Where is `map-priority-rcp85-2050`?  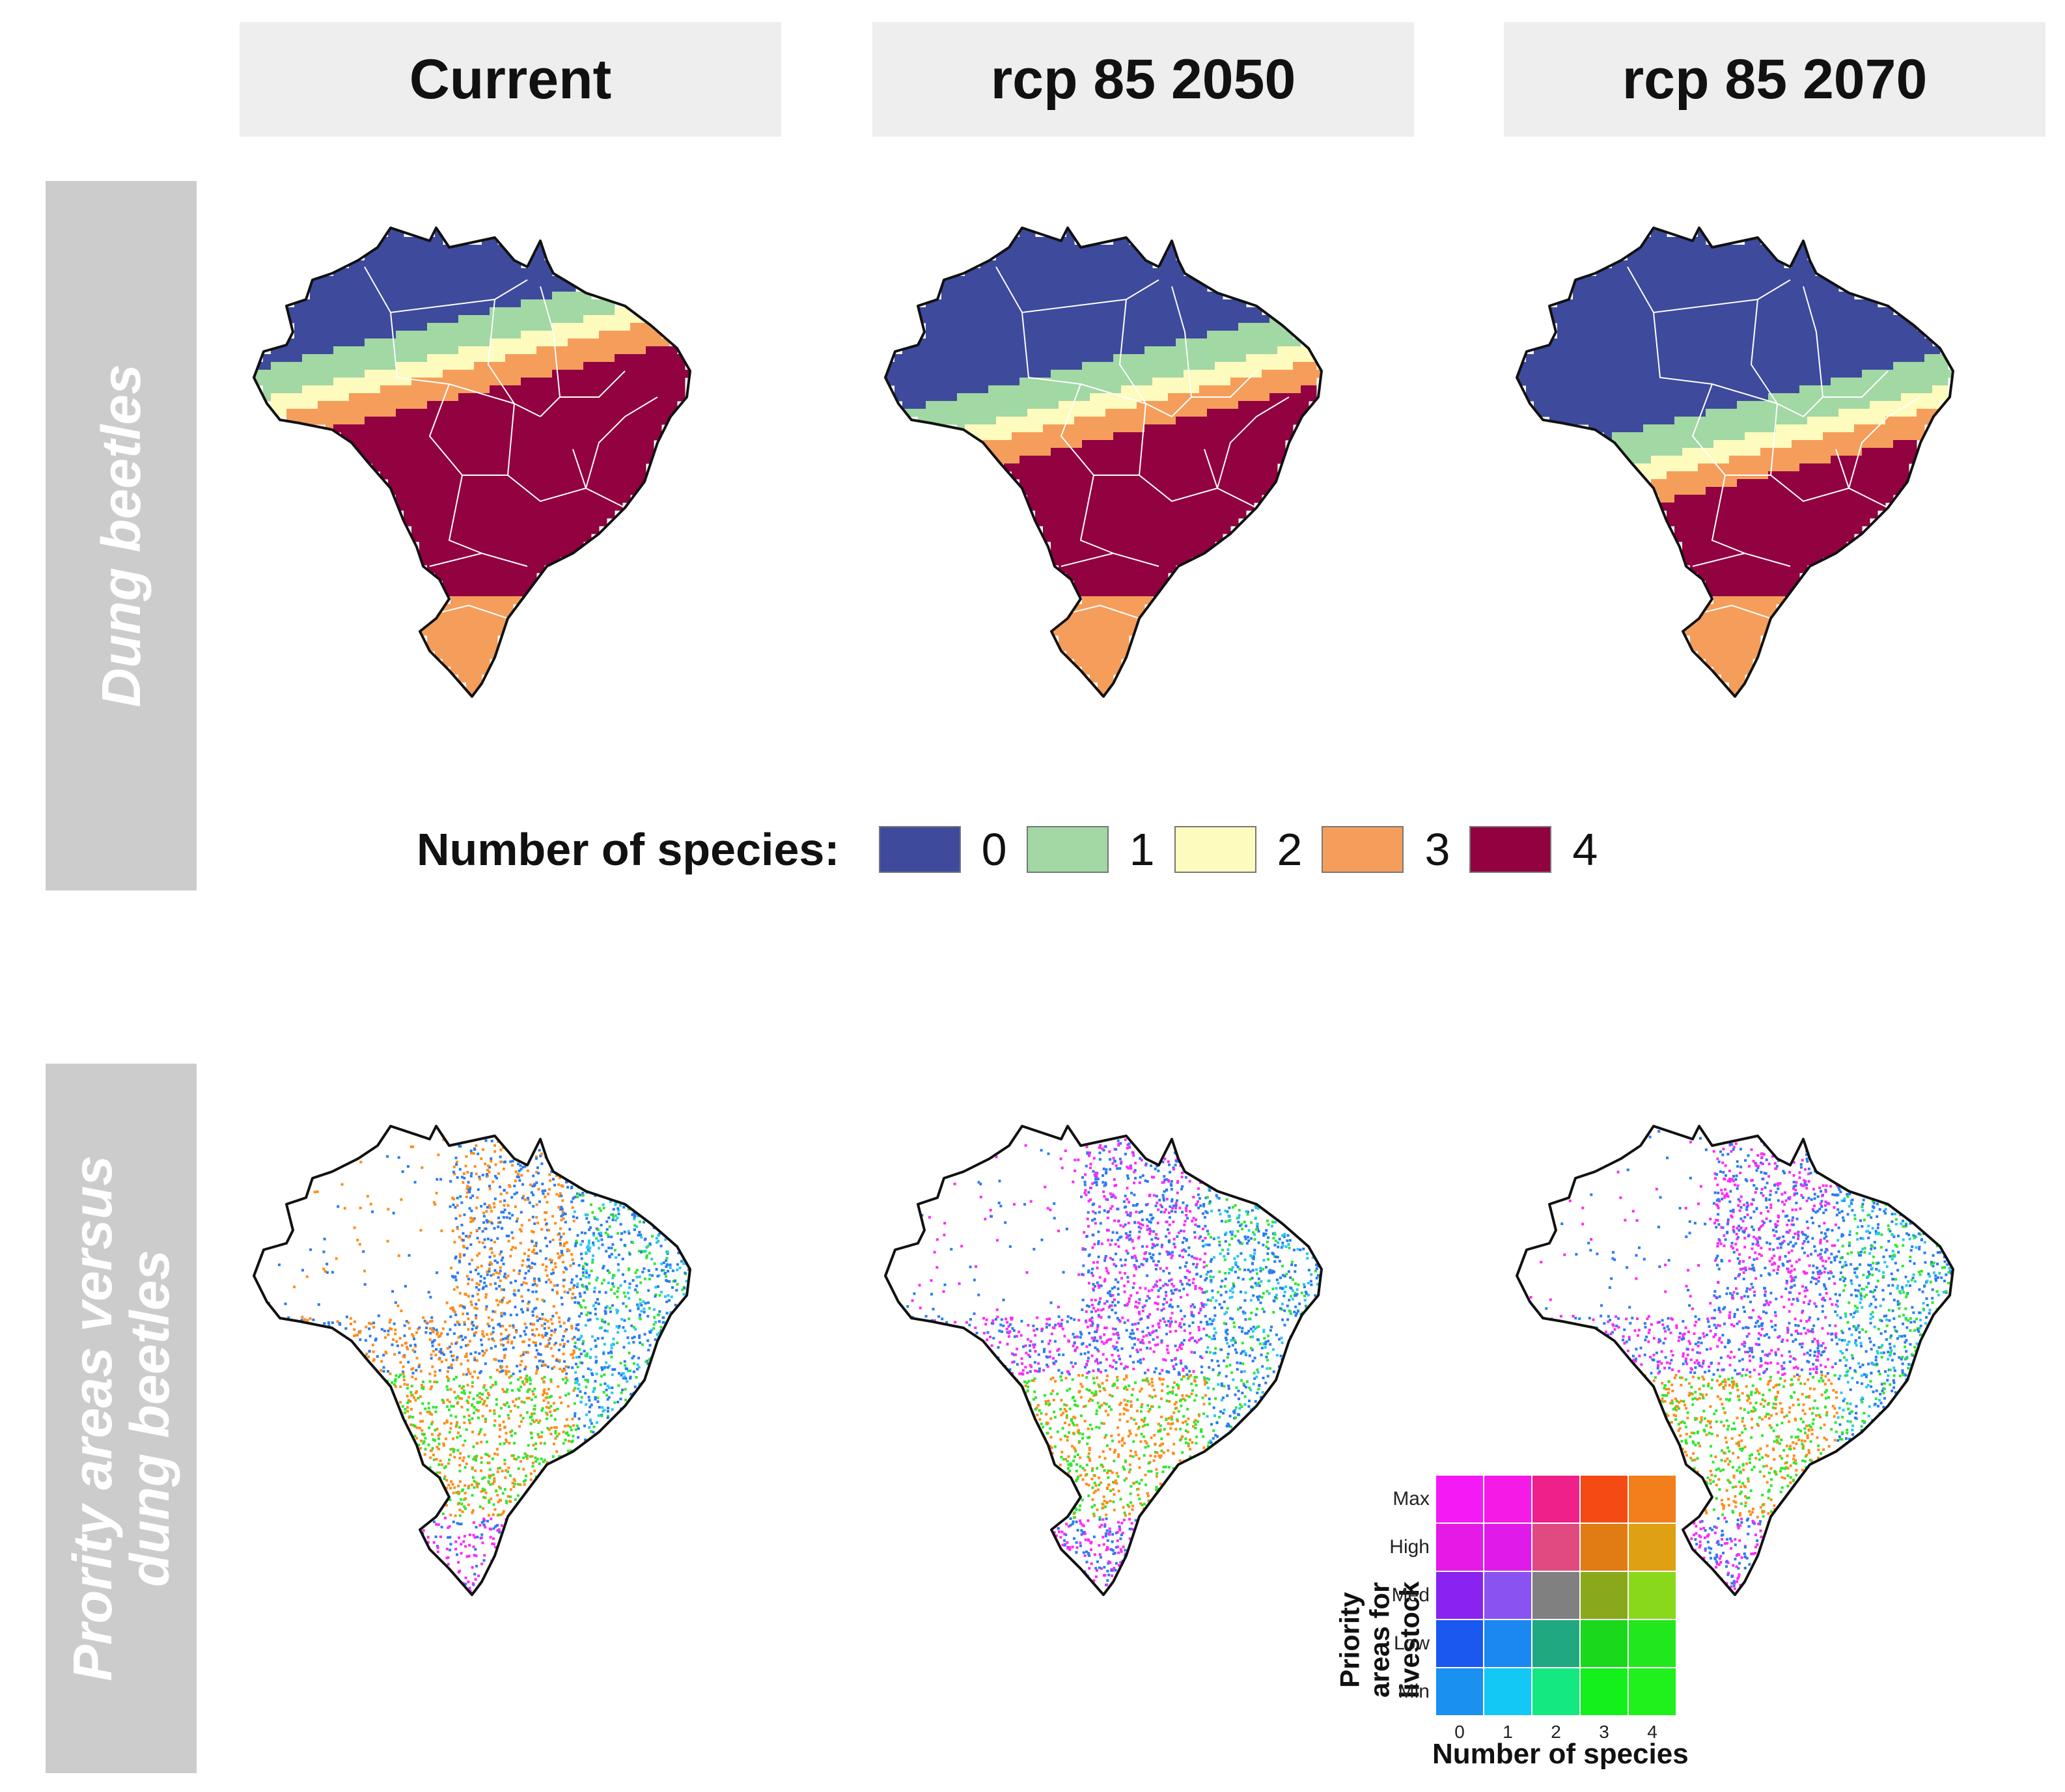 map-priority-rcp85-2050 is located at coordinates (1103, 1361).